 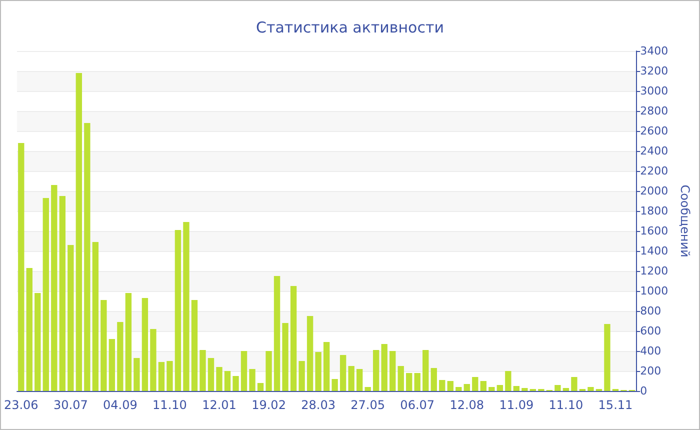 What do you see at coordinates (654, 71) in the screenshot?
I see `y-tick-label: 3200` at bounding box center [654, 71].